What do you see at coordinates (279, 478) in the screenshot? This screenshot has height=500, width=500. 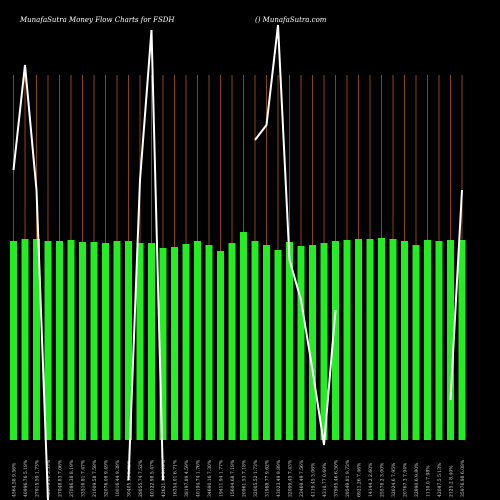 I see `x-tick-label: 43023.49 9.89%` at bounding box center [279, 478].